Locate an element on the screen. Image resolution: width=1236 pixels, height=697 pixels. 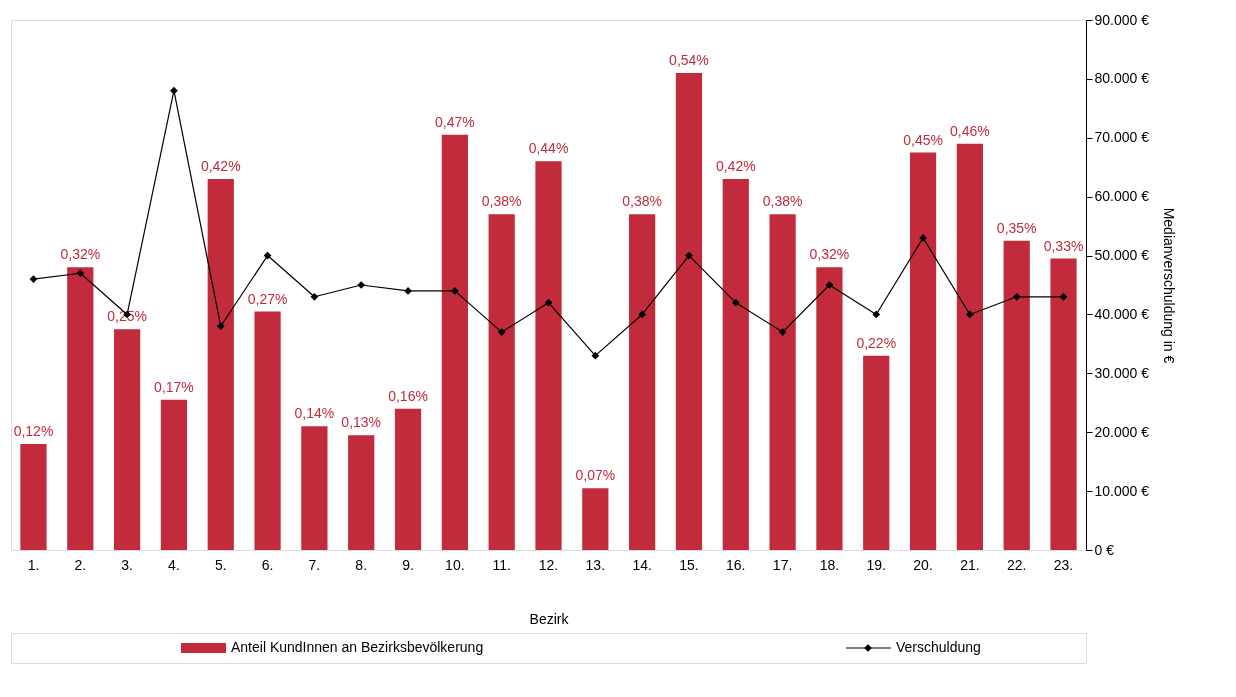
data-label: 0,45% is located at coordinates (923, 139).